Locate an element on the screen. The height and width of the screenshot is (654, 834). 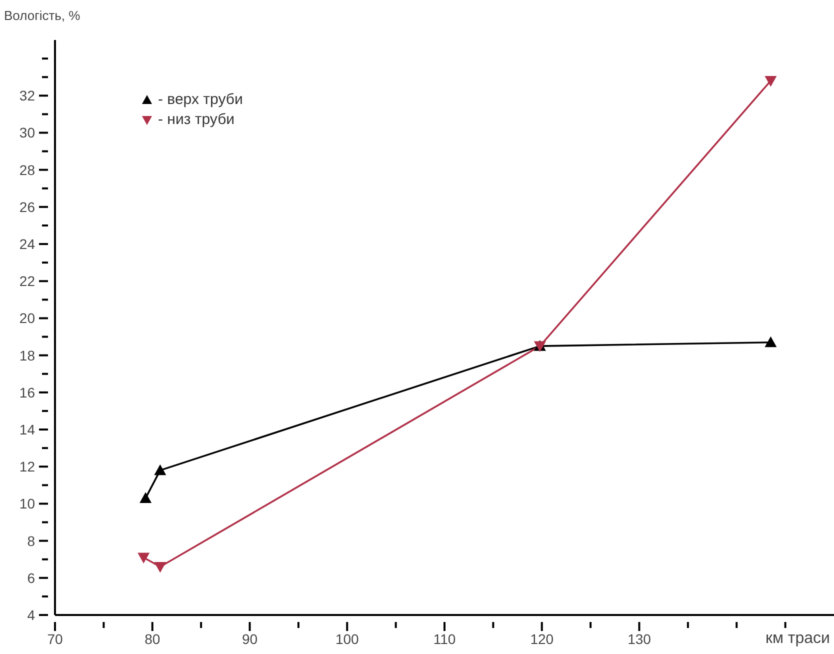
x-tick-label: 100 is located at coordinates (347, 639).